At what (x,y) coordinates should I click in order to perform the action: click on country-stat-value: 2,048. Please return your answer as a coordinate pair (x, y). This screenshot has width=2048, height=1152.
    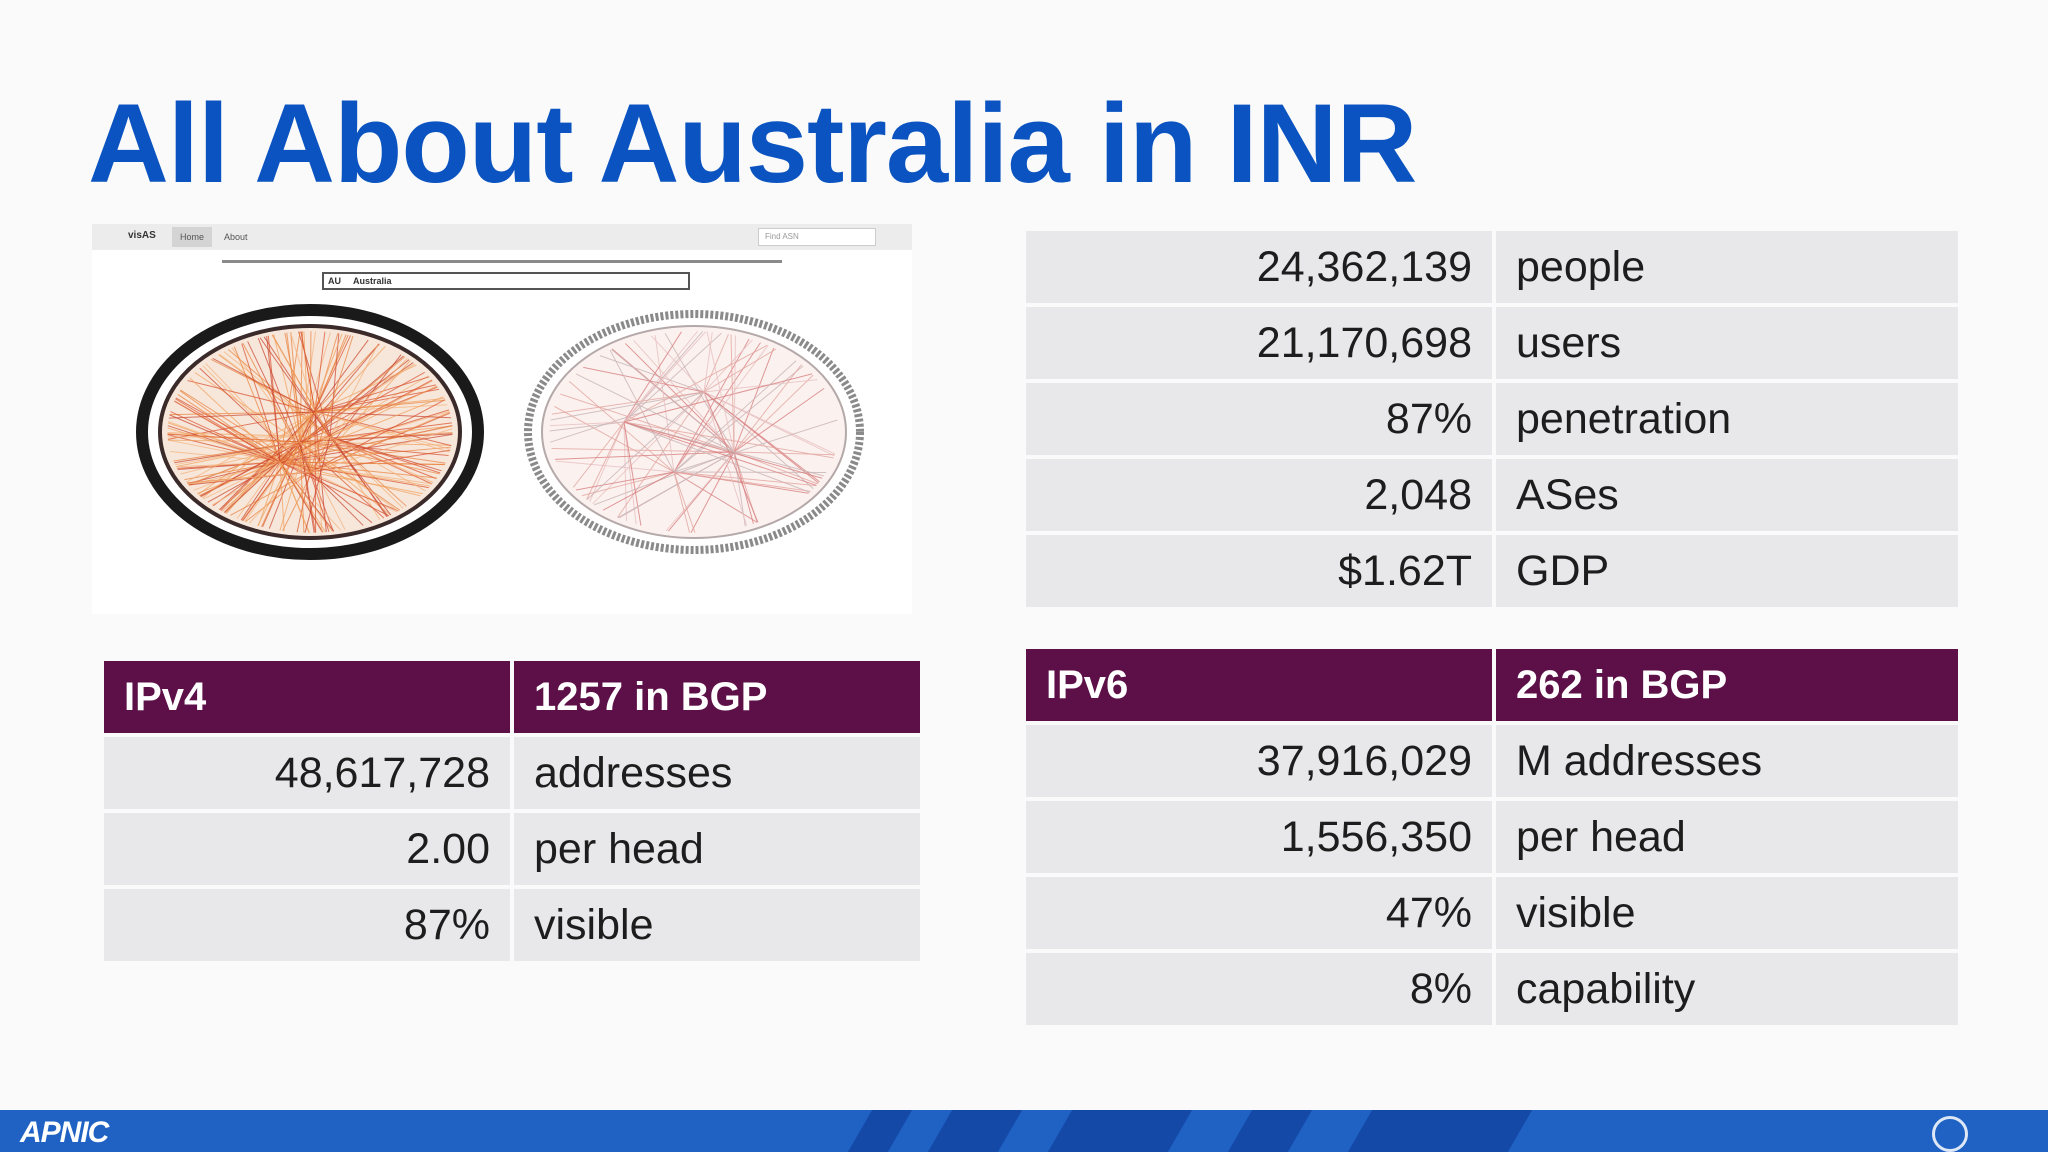
    Looking at the image, I should click on (1259, 495).